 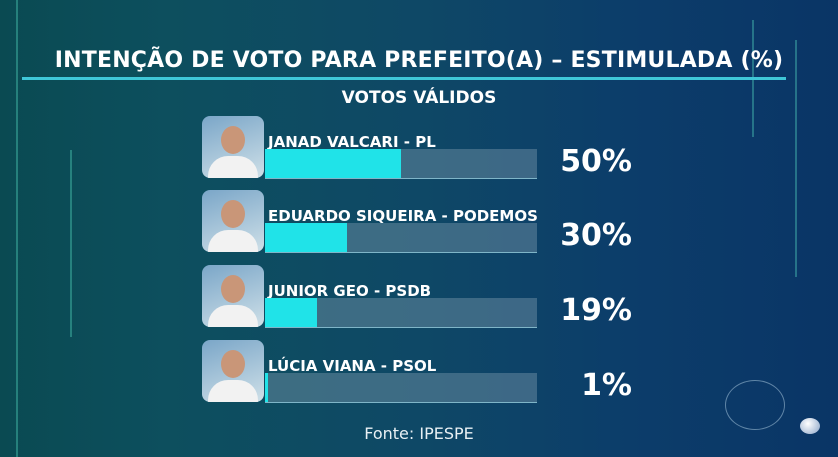 I want to click on broadcaster-watermark-icon, so click(x=755, y=405).